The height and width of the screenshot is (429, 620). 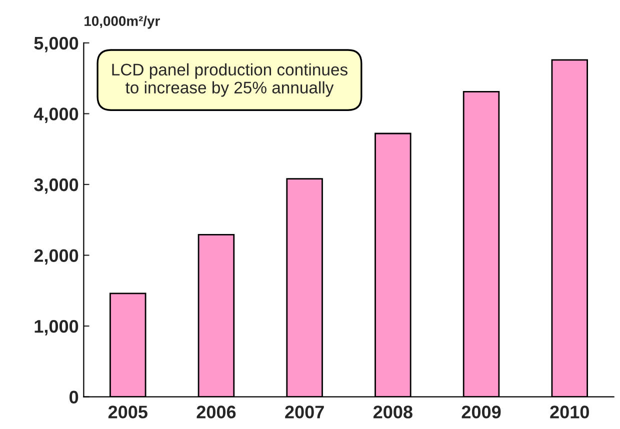 What do you see at coordinates (56, 328) in the screenshot?
I see `y-tick-label: 1,000` at bounding box center [56, 328].